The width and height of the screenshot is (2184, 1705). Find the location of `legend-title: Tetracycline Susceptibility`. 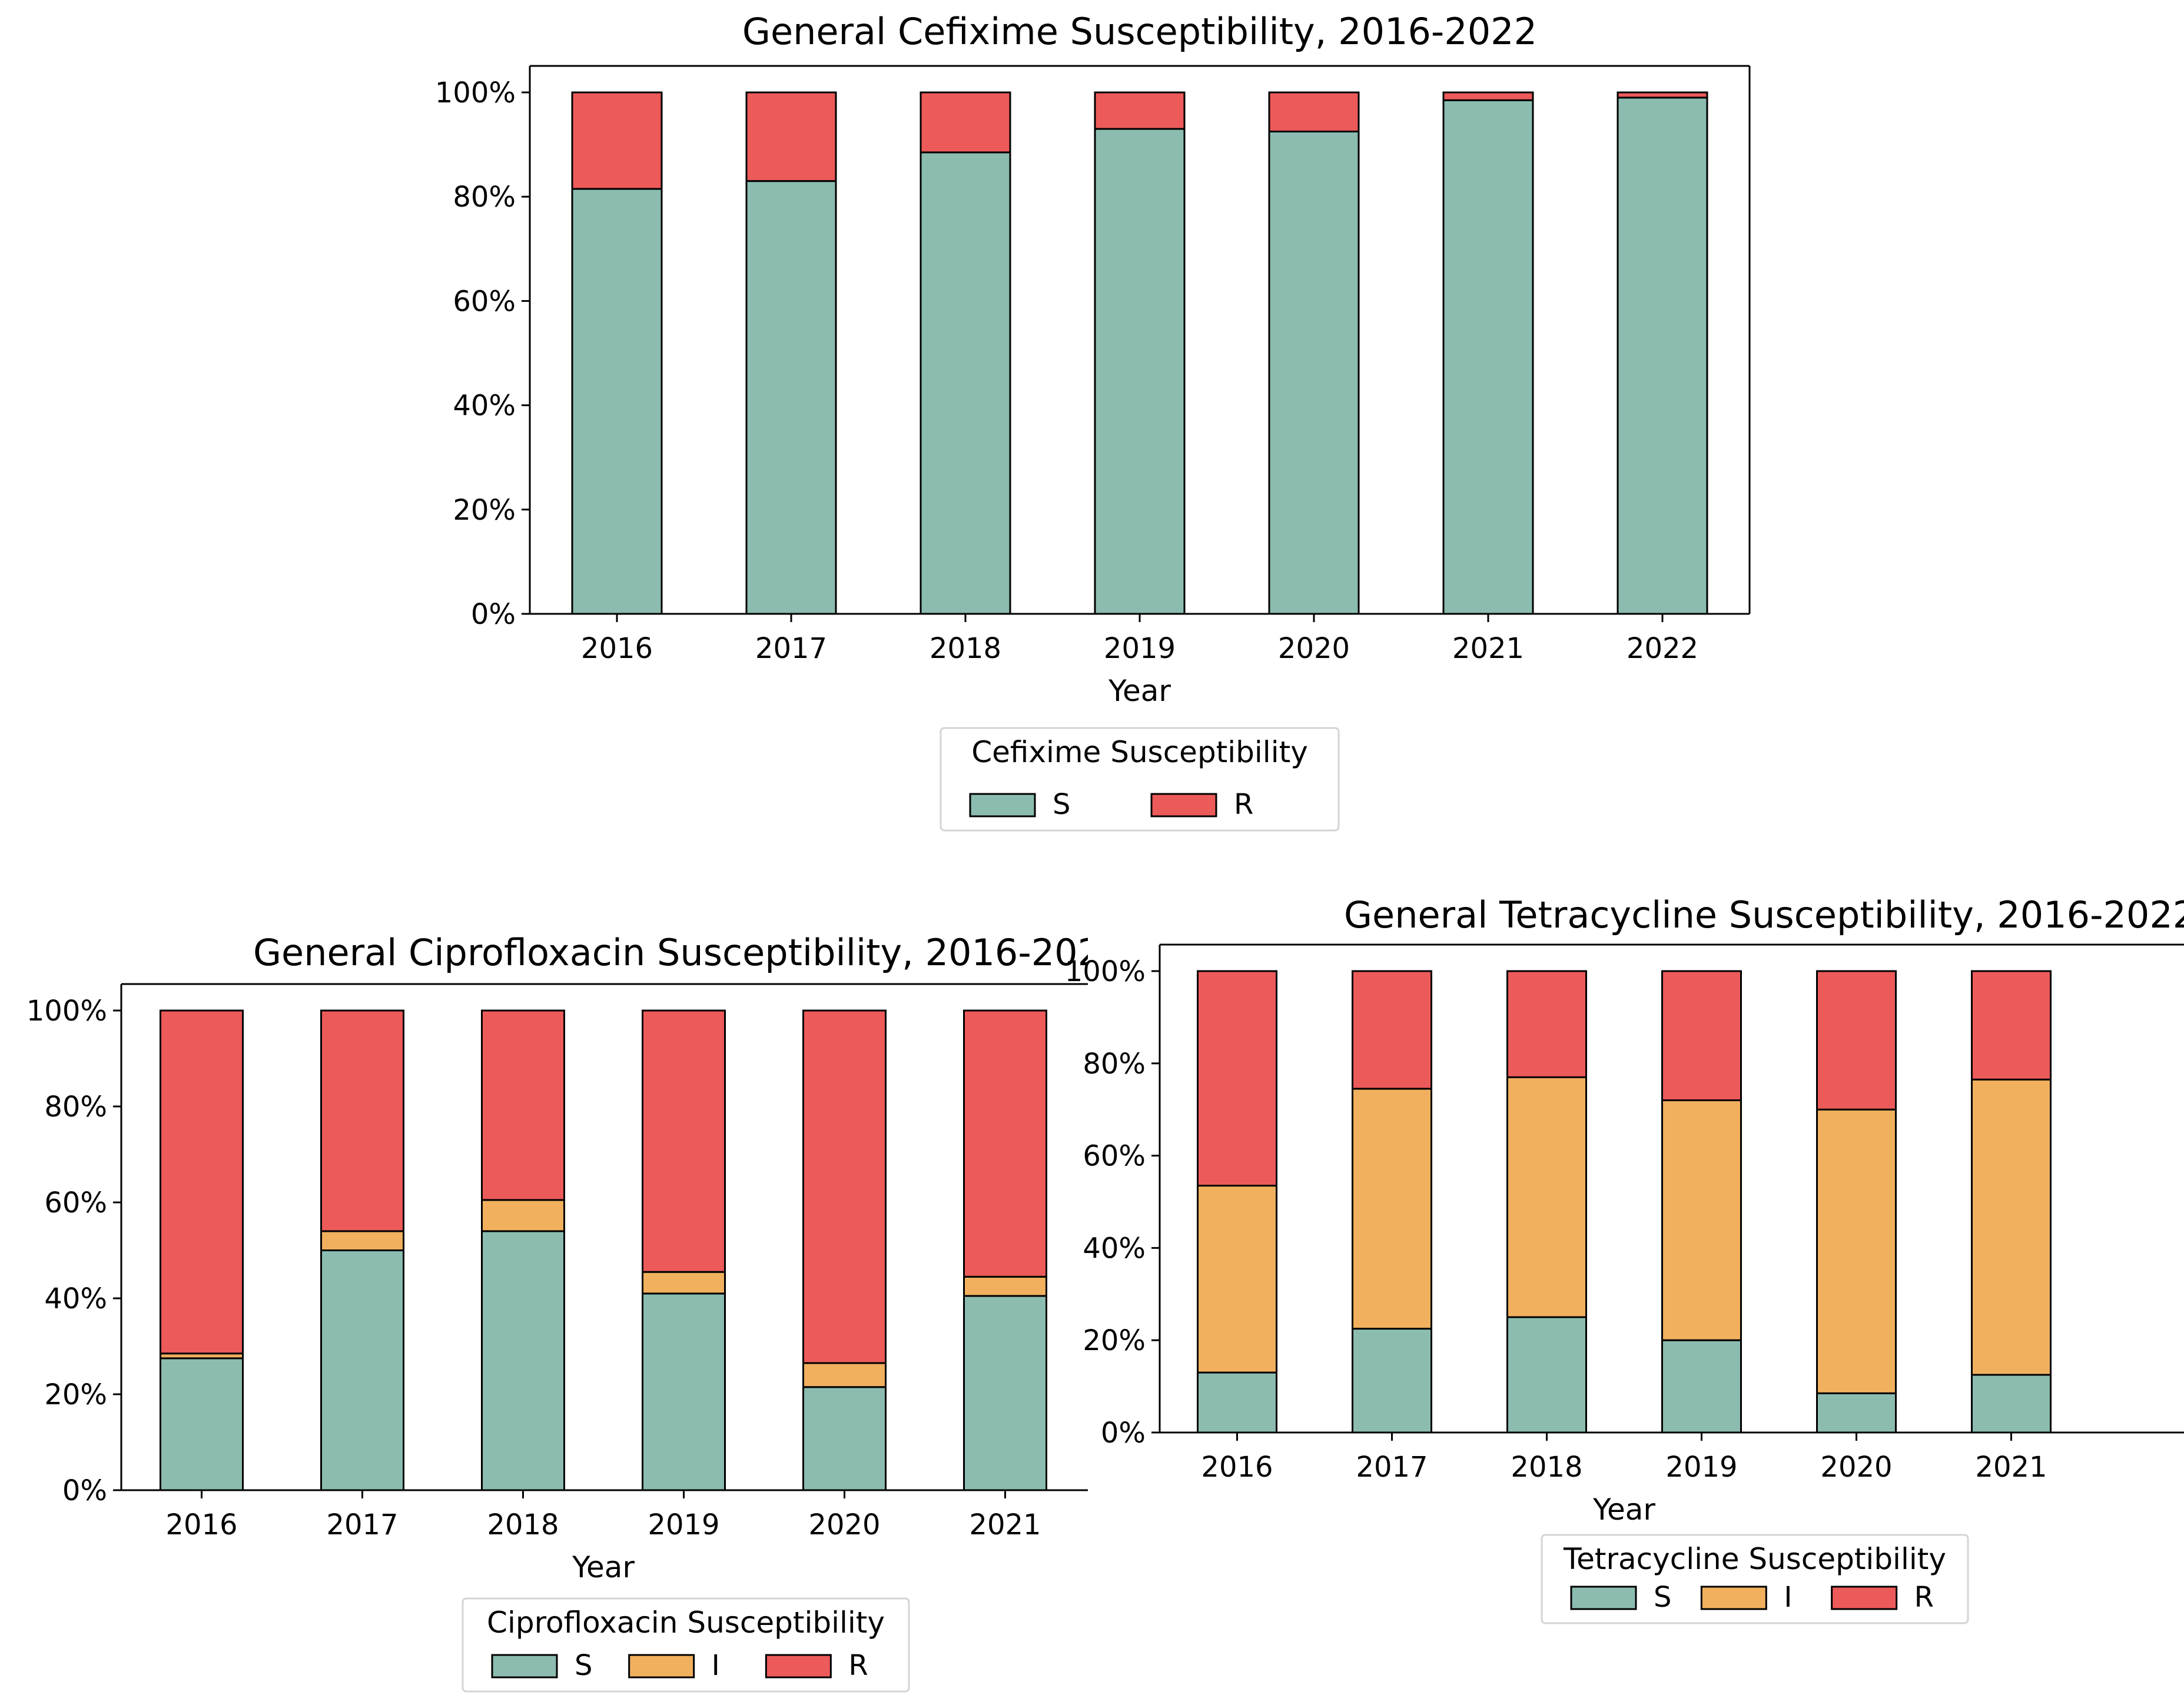

legend-title: Tetracycline Susceptibility is located at coordinates (1754, 1559).